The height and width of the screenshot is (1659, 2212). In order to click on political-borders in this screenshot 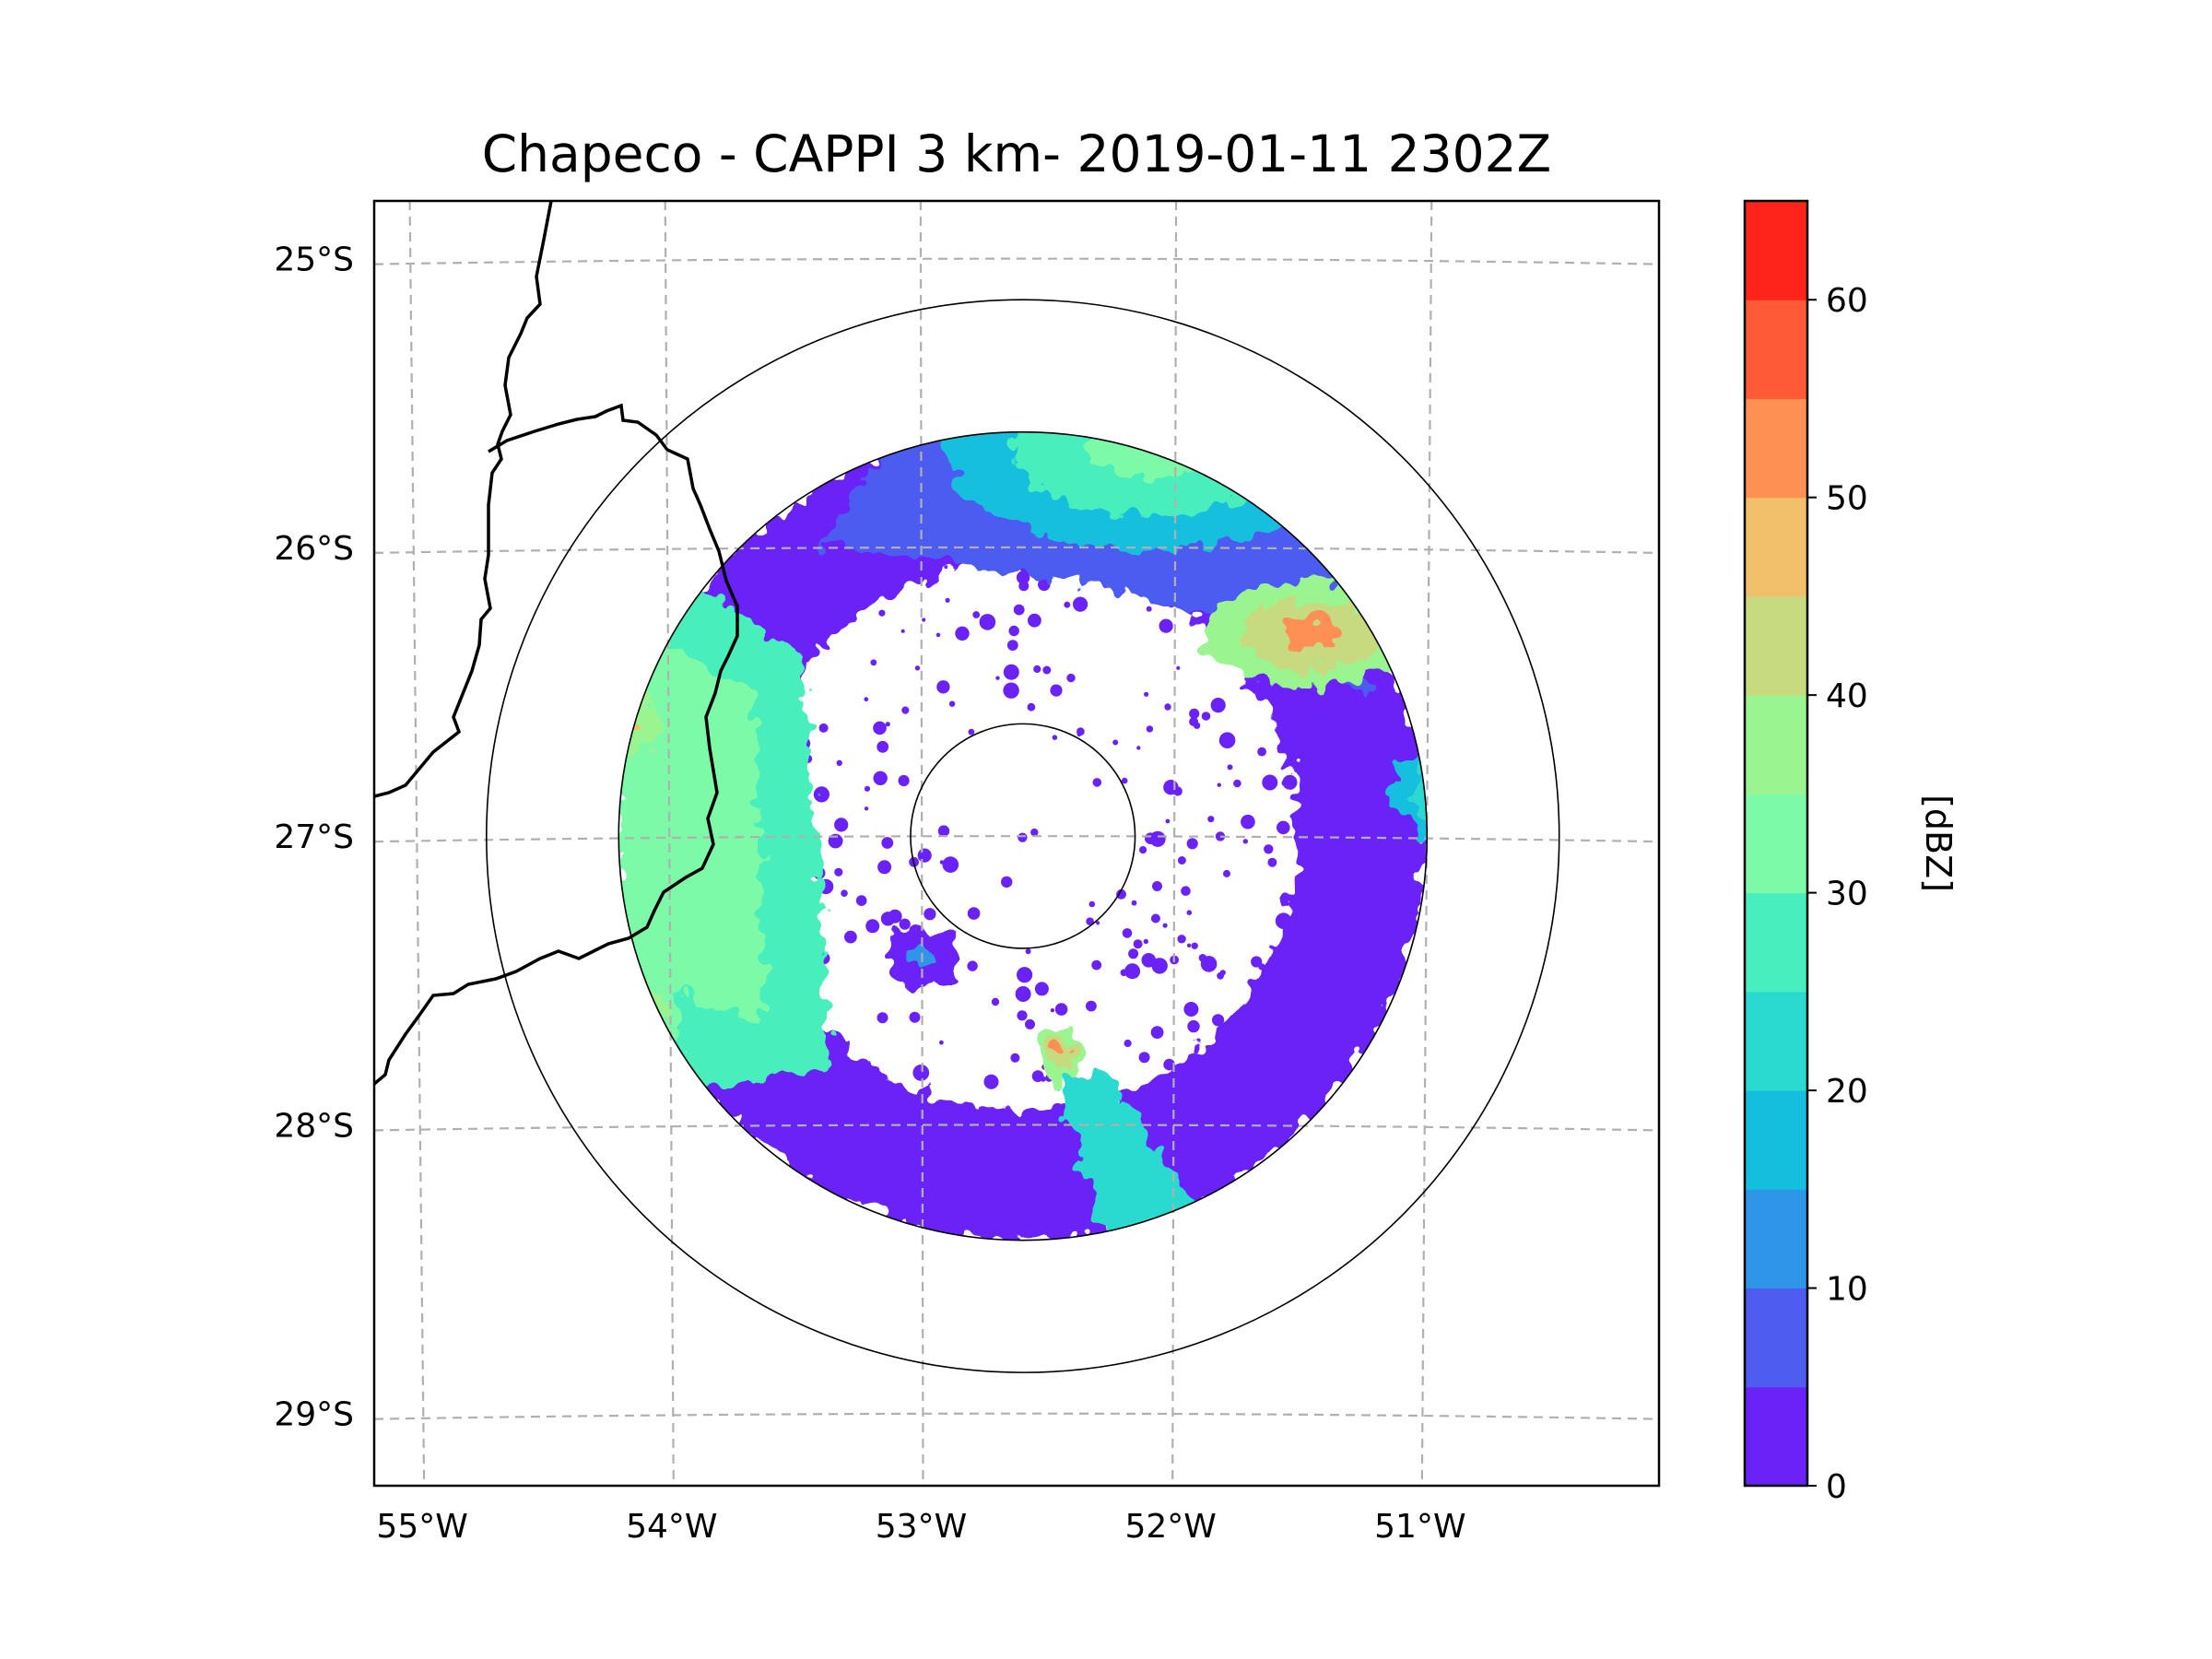, I will do `click(556, 643)`.